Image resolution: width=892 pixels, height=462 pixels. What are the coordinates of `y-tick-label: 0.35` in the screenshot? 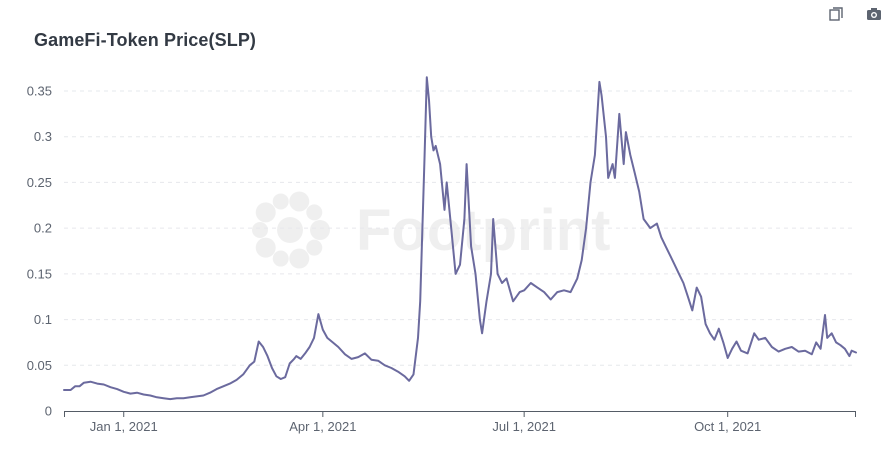 It's located at (39, 91).